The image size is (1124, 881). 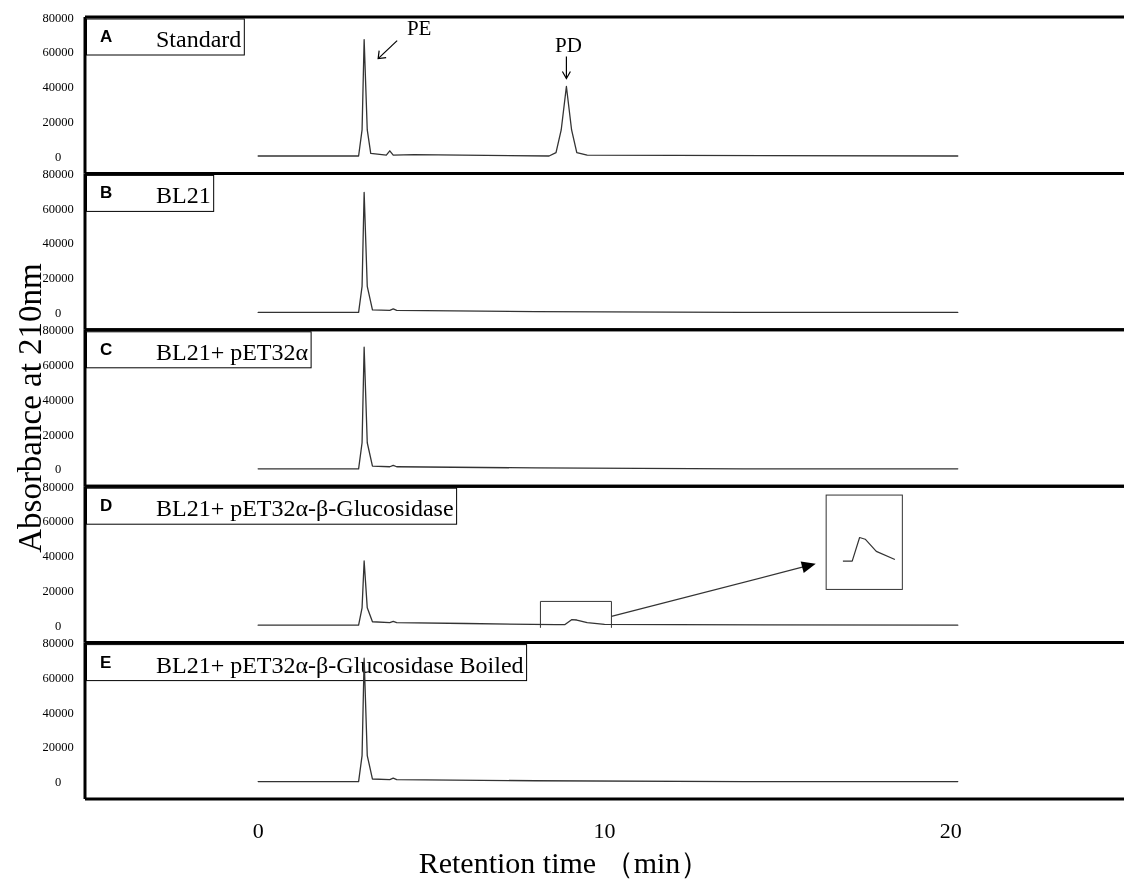 I want to click on chart-title: BL21, so click(x=183, y=195).